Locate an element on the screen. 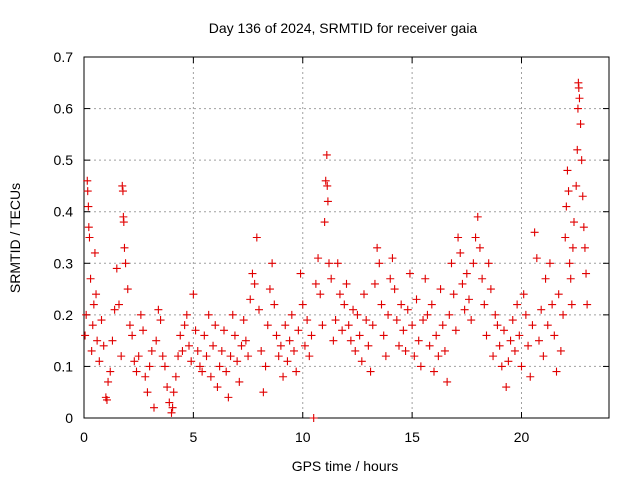 The image size is (640, 480). y-tick-label: 0.6 is located at coordinates (64, 109).